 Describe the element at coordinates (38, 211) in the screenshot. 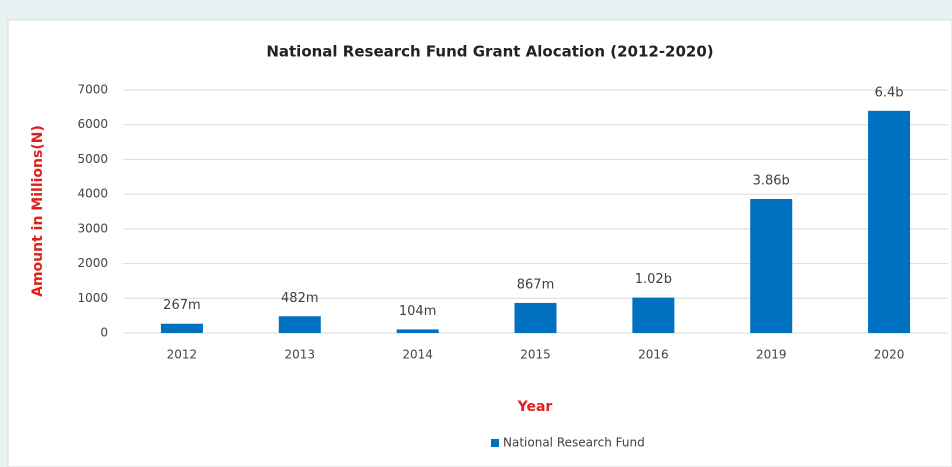

I see `y-axis-label: Amount in Millions(N)` at that location.